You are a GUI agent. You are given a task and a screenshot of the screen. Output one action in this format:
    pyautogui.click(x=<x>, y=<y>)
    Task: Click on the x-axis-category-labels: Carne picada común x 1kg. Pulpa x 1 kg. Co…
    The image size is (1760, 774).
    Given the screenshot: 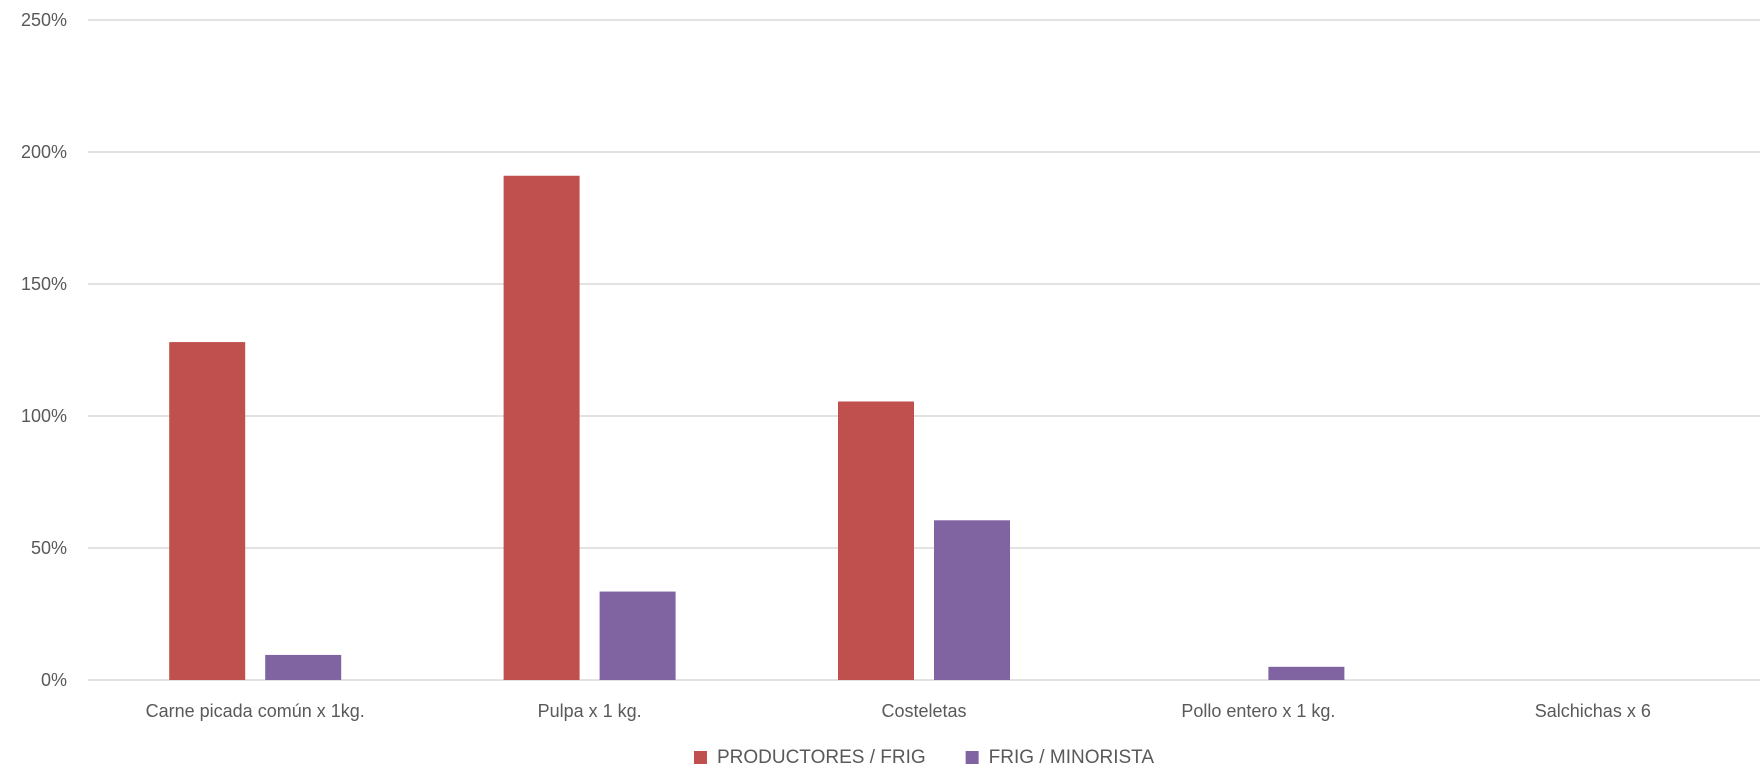 What is the action you would take?
    pyautogui.click(x=898, y=711)
    